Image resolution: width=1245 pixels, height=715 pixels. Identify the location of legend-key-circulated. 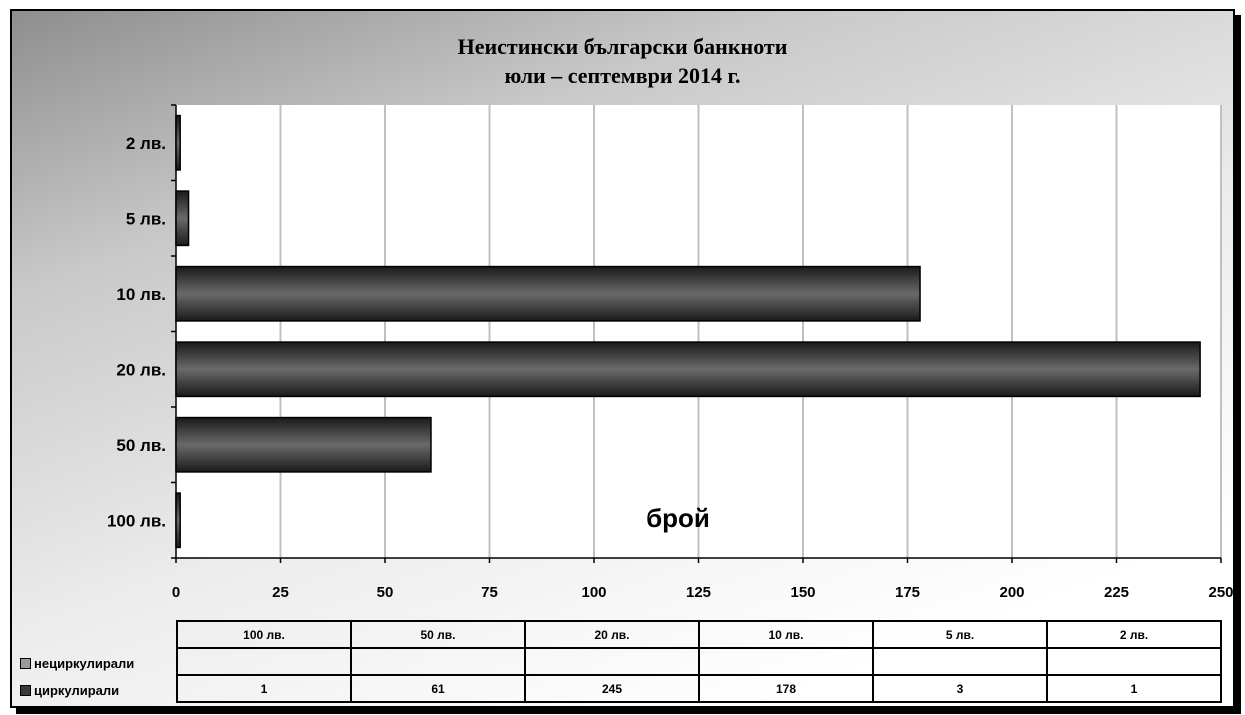
(25, 690).